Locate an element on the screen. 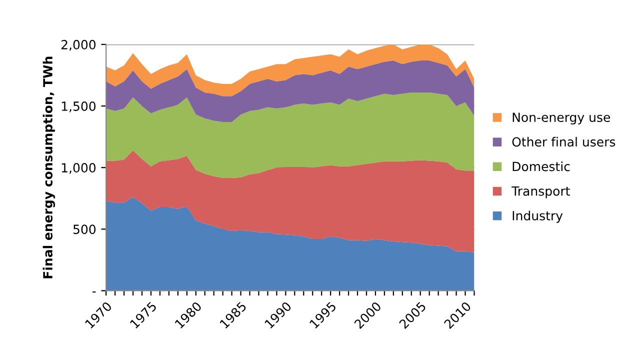 The width and height of the screenshot is (624, 342). y-tick-label: 500 is located at coordinates (84, 229).